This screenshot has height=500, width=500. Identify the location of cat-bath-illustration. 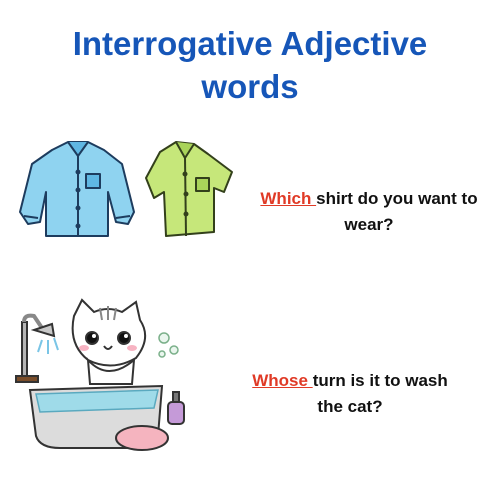
(100, 374).